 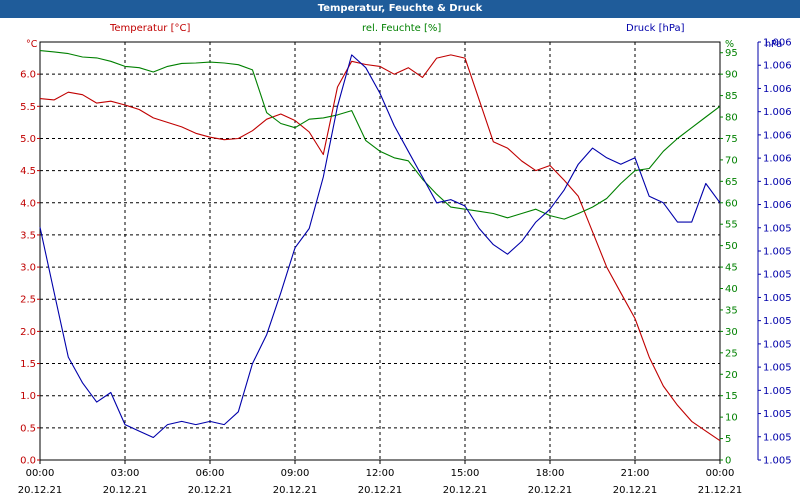 I want to click on humidity-tick-label: 90, so click(x=731, y=75).